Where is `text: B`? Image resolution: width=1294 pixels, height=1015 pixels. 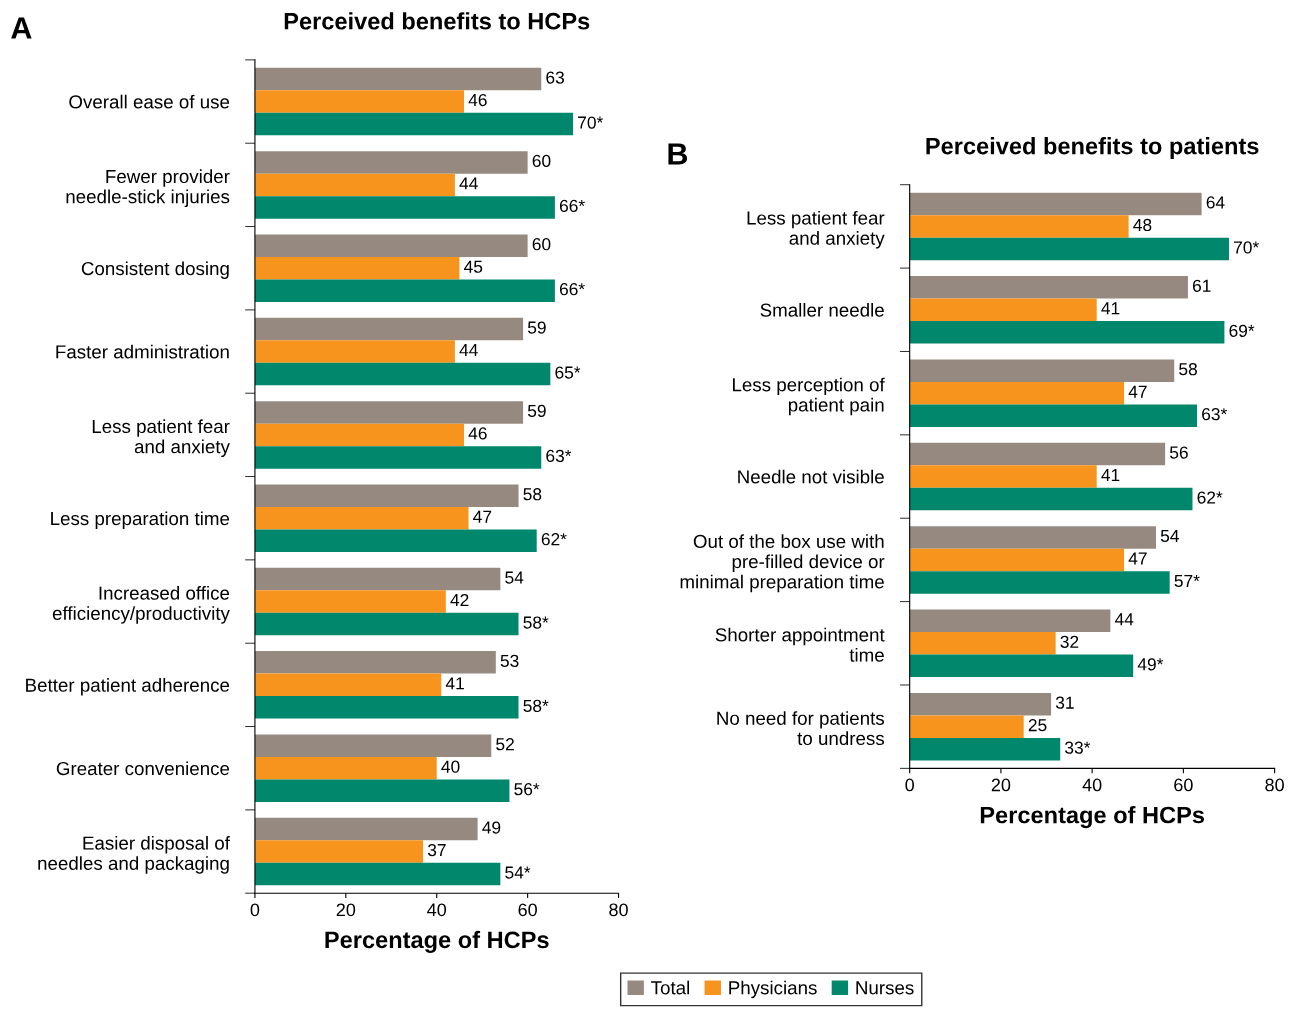
text: B is located at coordinates (678, 154).